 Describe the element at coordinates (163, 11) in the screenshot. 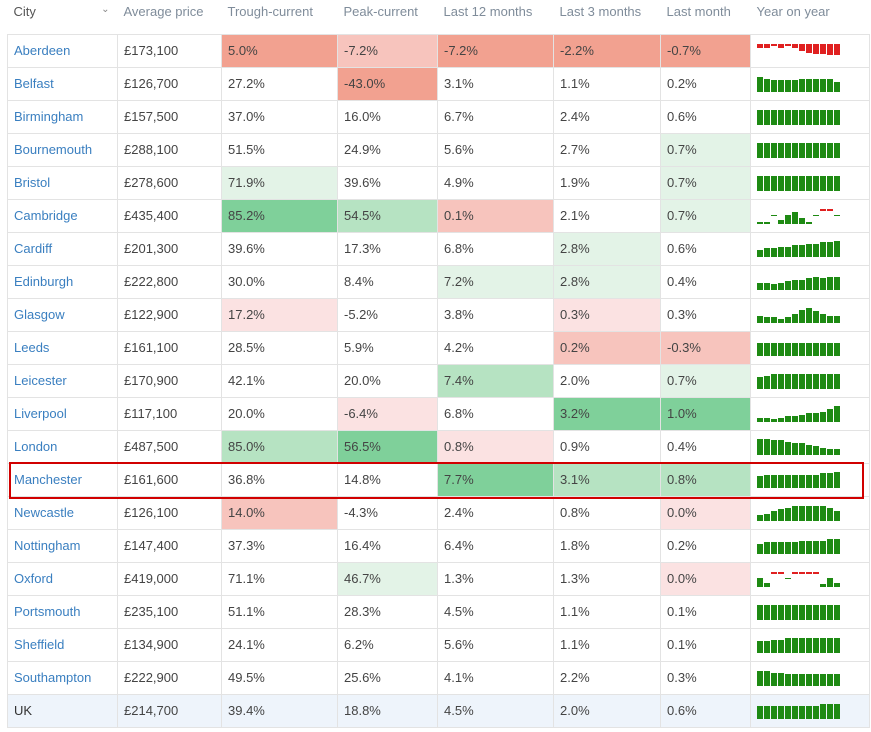

I see `column-header-average-price: Average price` at that location.